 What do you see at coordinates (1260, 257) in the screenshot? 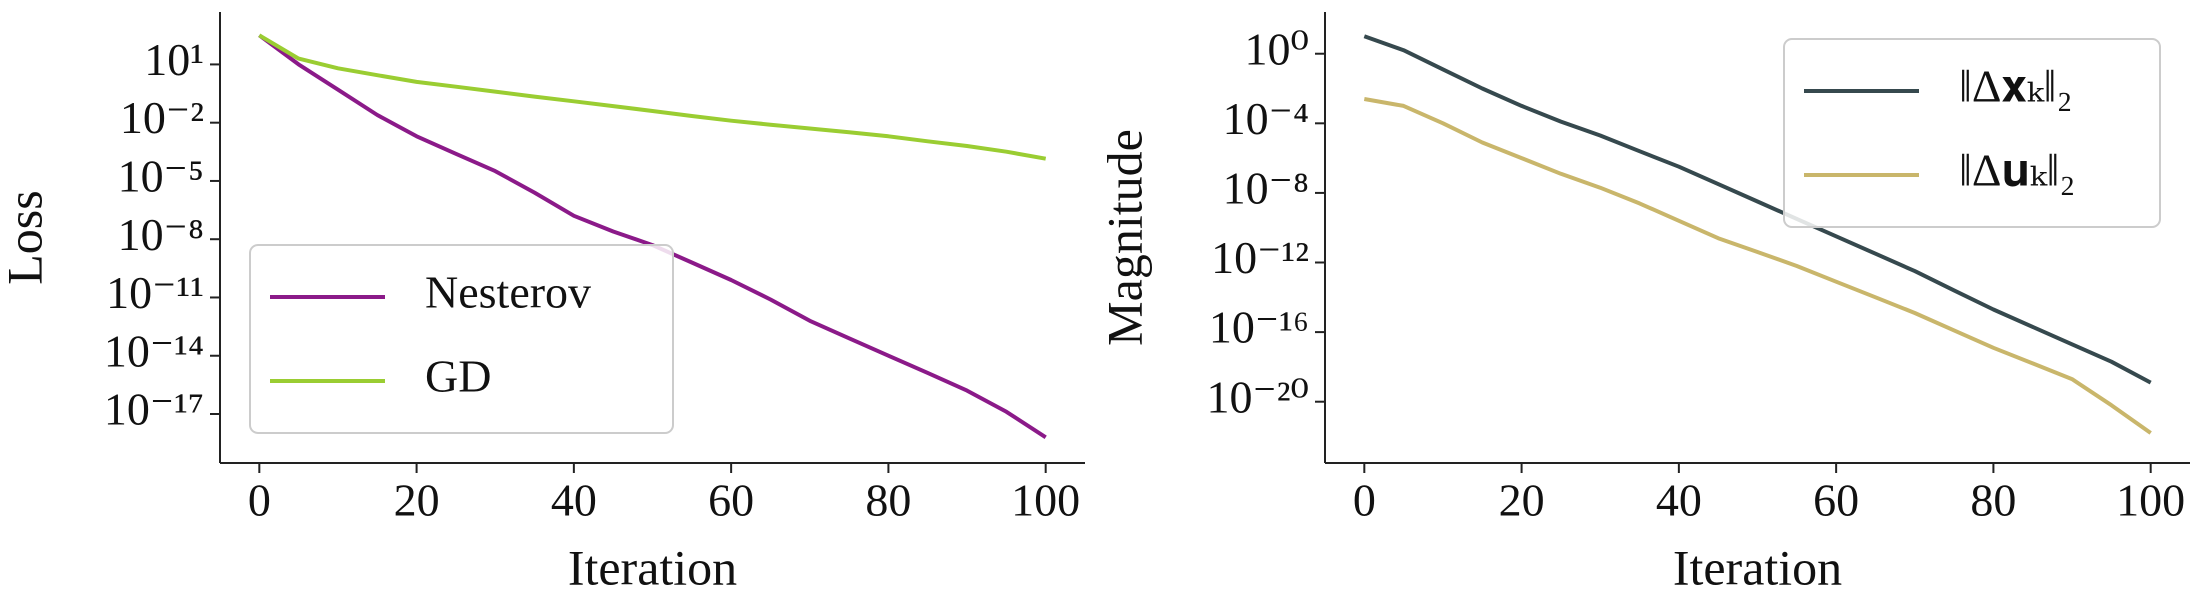
I see `y-tick-label: 10⁻¹²` at bounding box center [1260, 257].